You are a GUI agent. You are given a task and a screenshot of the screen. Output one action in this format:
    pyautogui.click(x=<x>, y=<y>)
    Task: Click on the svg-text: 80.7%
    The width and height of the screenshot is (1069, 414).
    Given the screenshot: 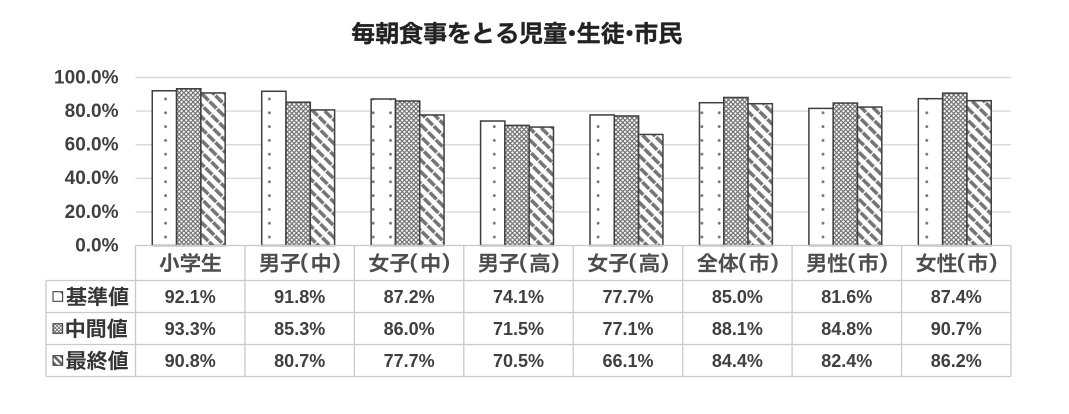 What is the action you would take?
    pyautogui.click(x=299, y=361)
    